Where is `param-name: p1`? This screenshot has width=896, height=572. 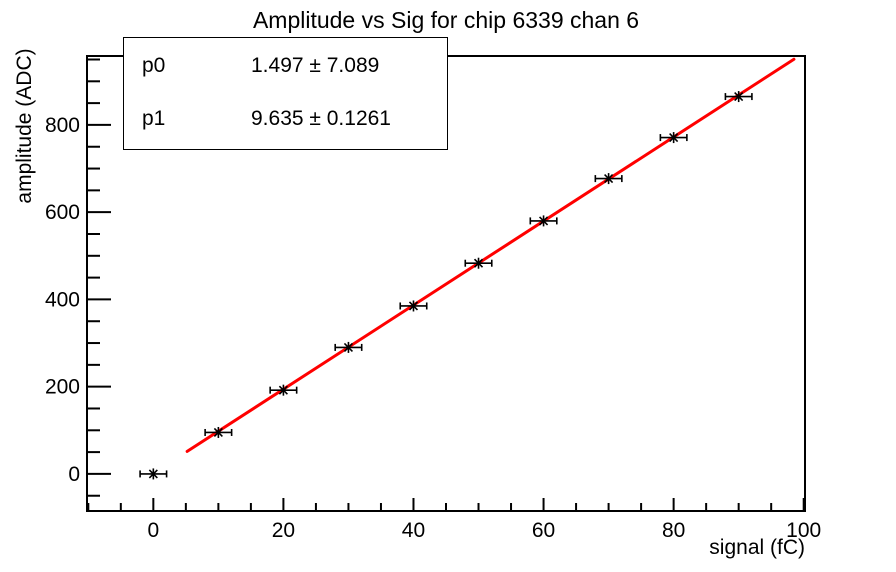 param-name: p1 is located at coordinates (154, 118).